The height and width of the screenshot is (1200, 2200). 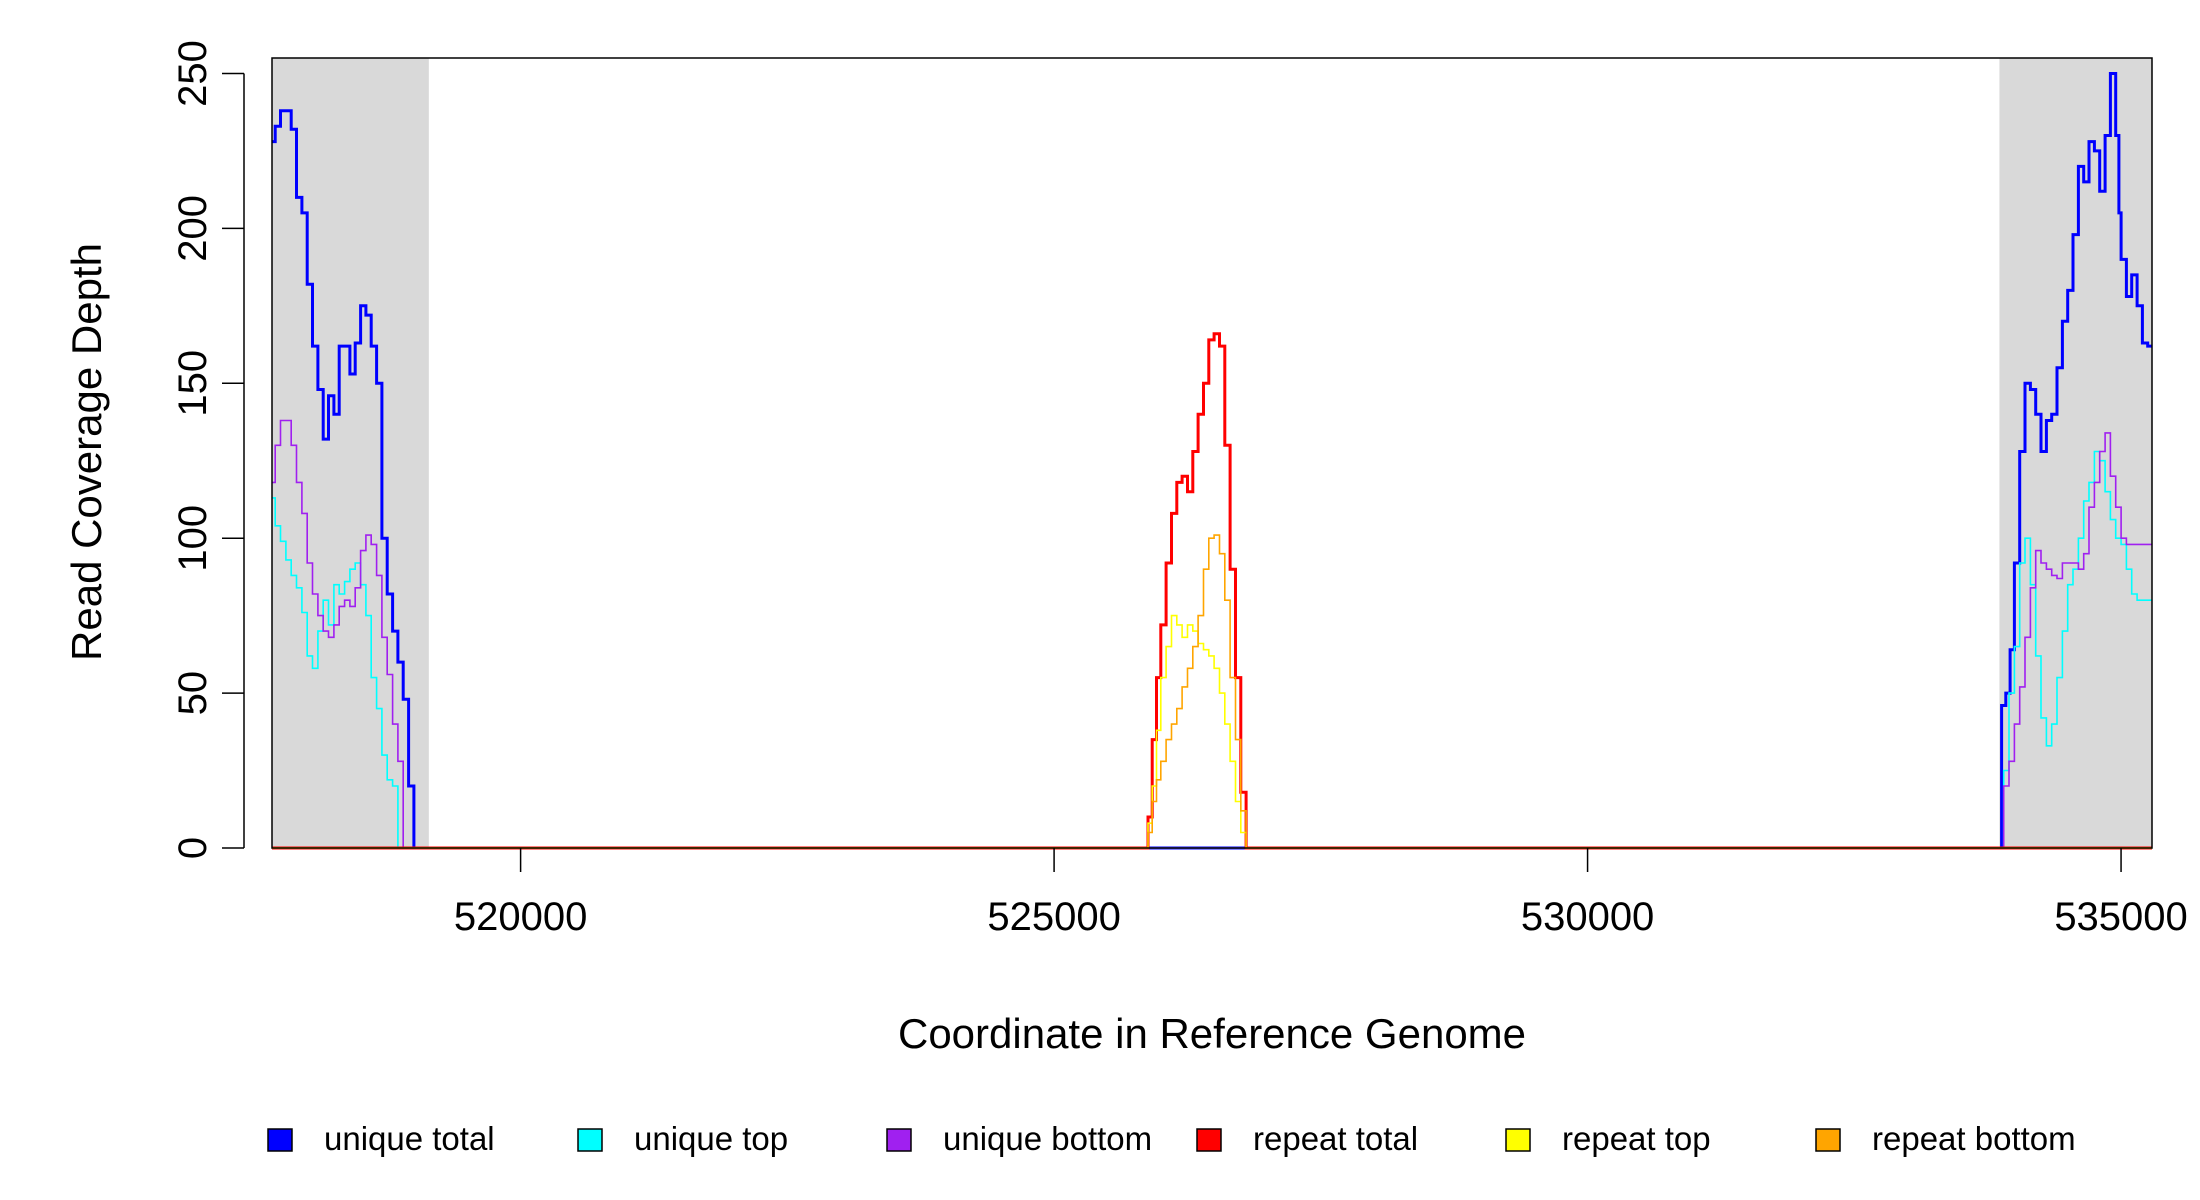 I want to click on legend-label: unique top, so click(x=711, y=1138).